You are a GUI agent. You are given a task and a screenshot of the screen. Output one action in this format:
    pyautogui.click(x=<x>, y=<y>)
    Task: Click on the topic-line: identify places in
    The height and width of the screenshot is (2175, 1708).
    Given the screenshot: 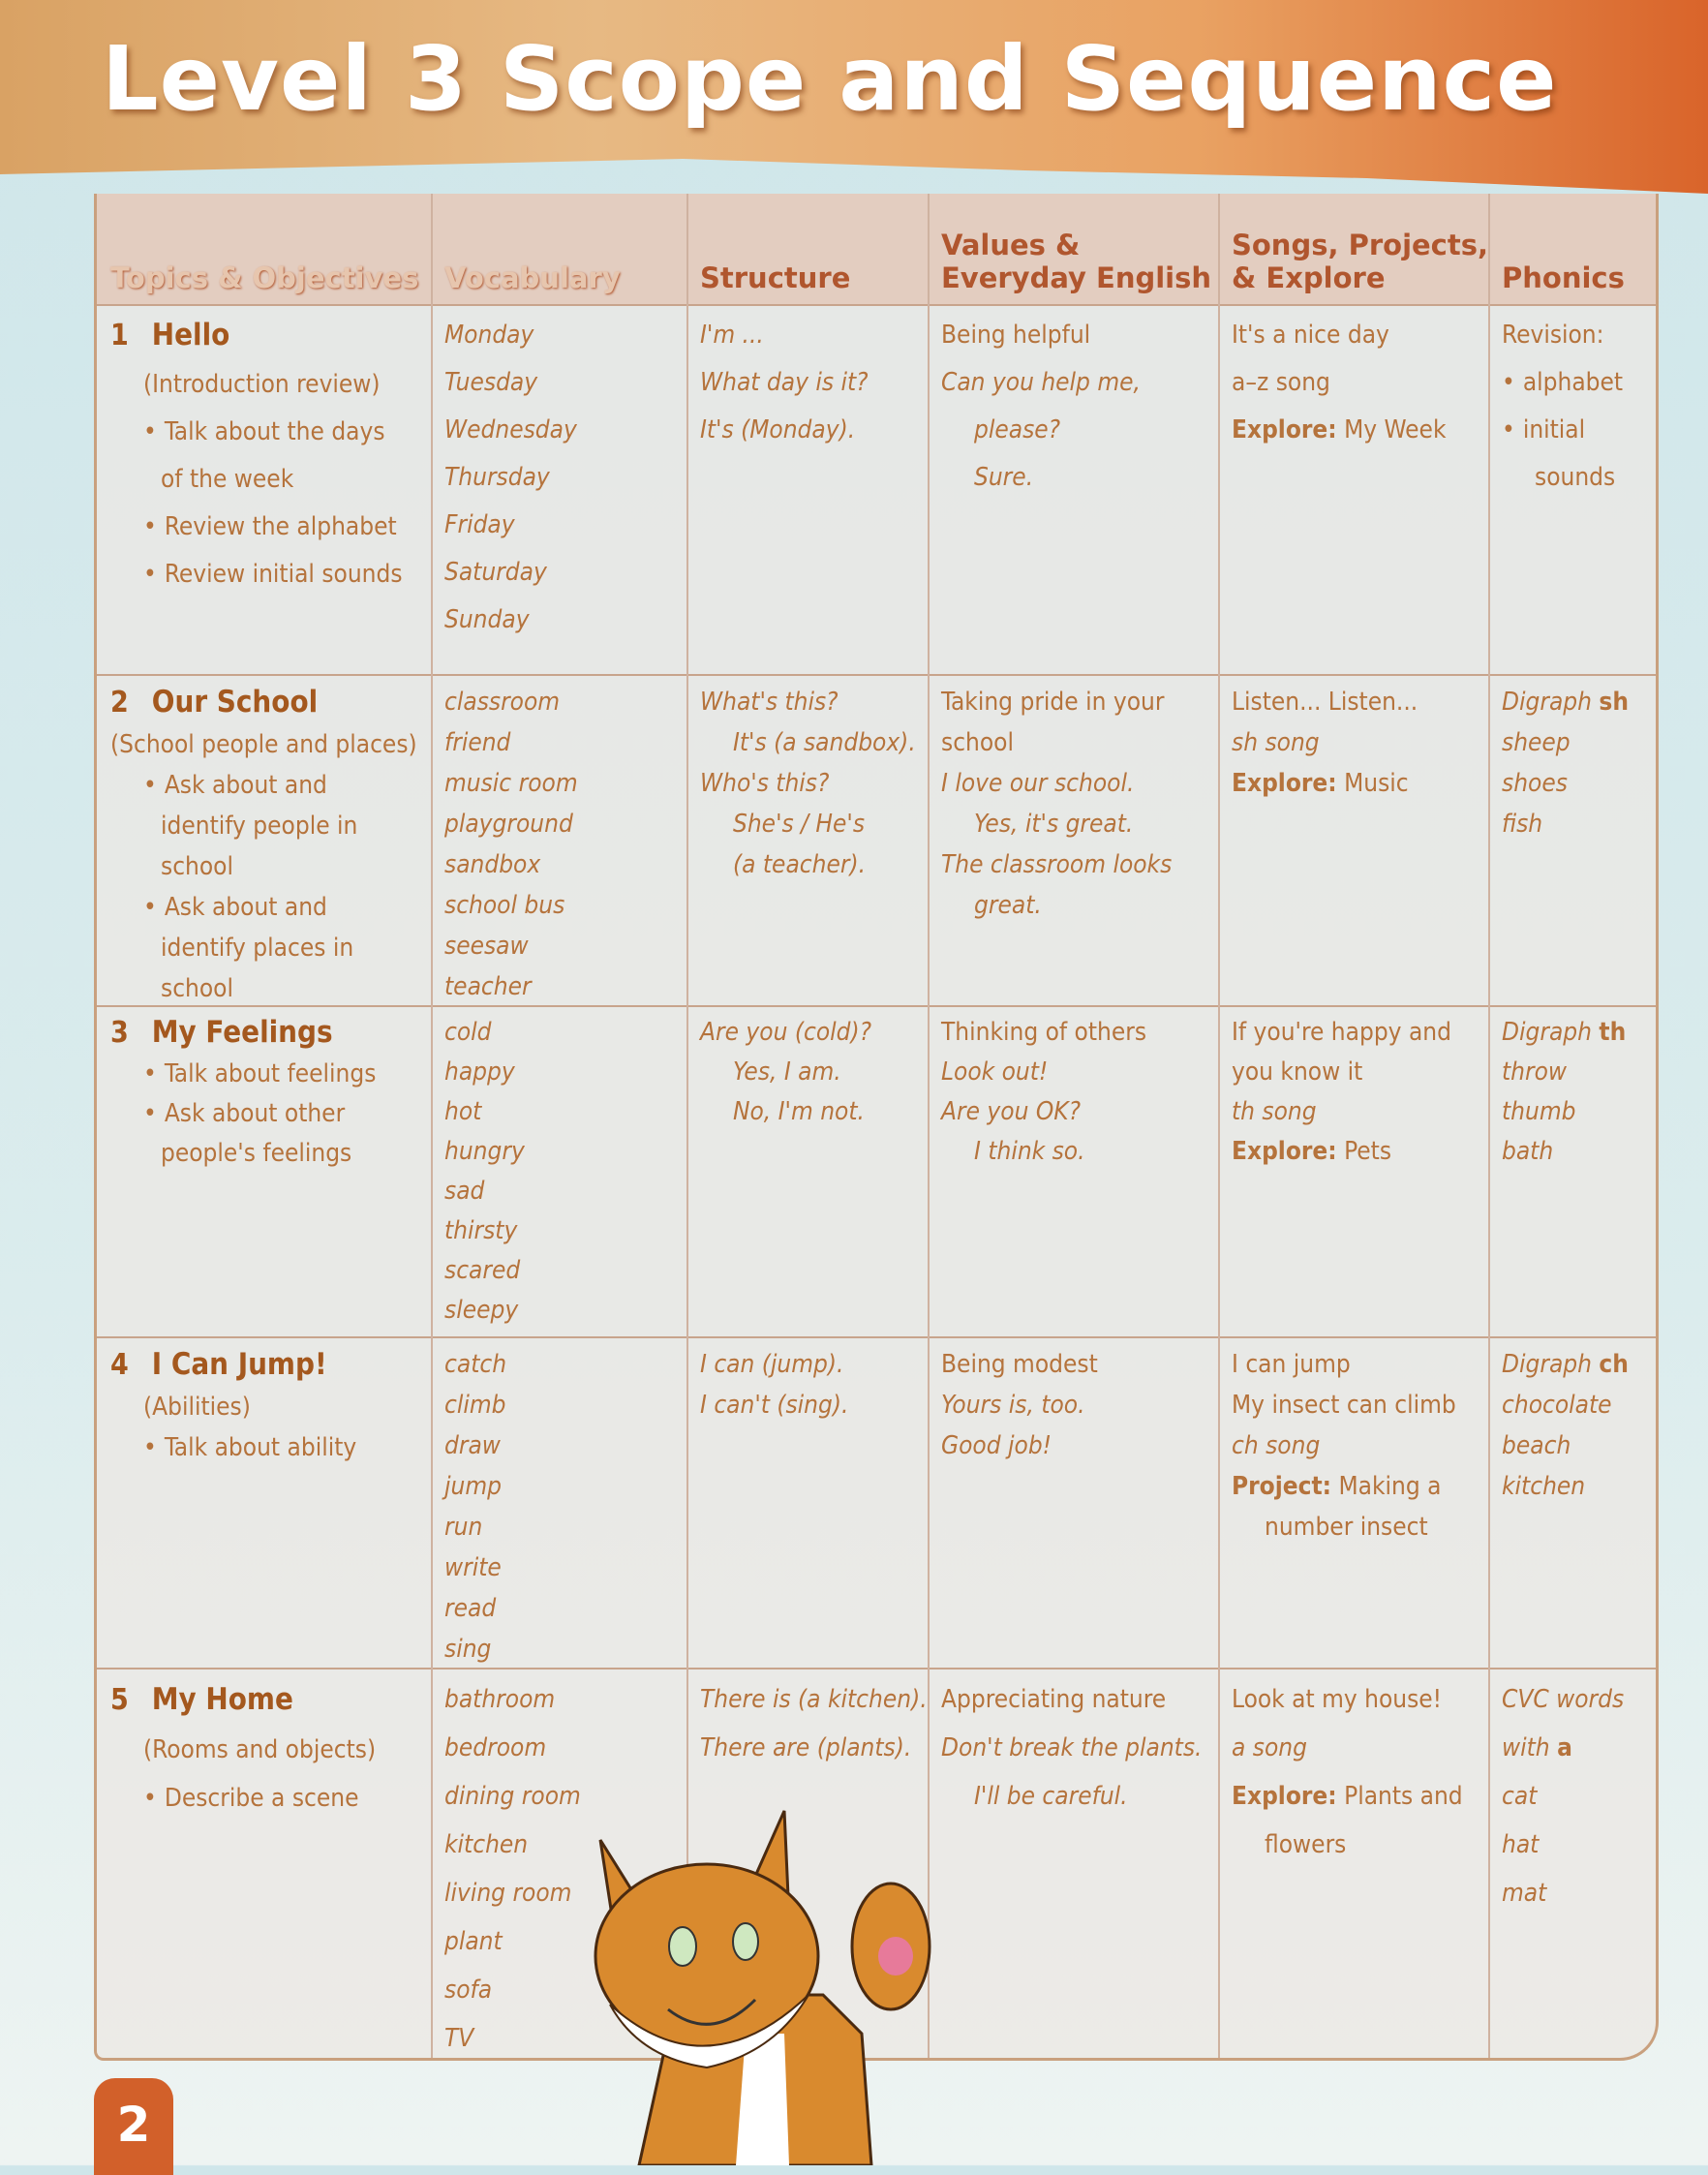 What is the action you would take?
    pyautogui.click(x=263, y=948)
    